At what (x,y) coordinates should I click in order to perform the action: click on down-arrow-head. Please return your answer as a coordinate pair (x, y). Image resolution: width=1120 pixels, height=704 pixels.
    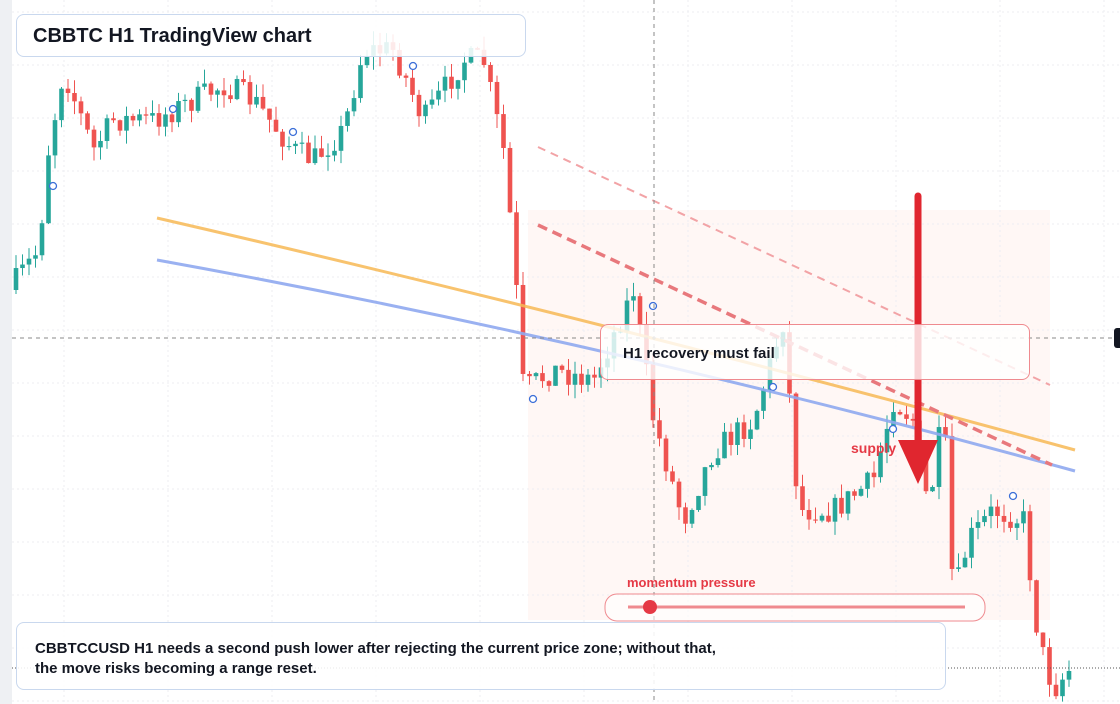
    Looking at the image, I should click on (918, 462).